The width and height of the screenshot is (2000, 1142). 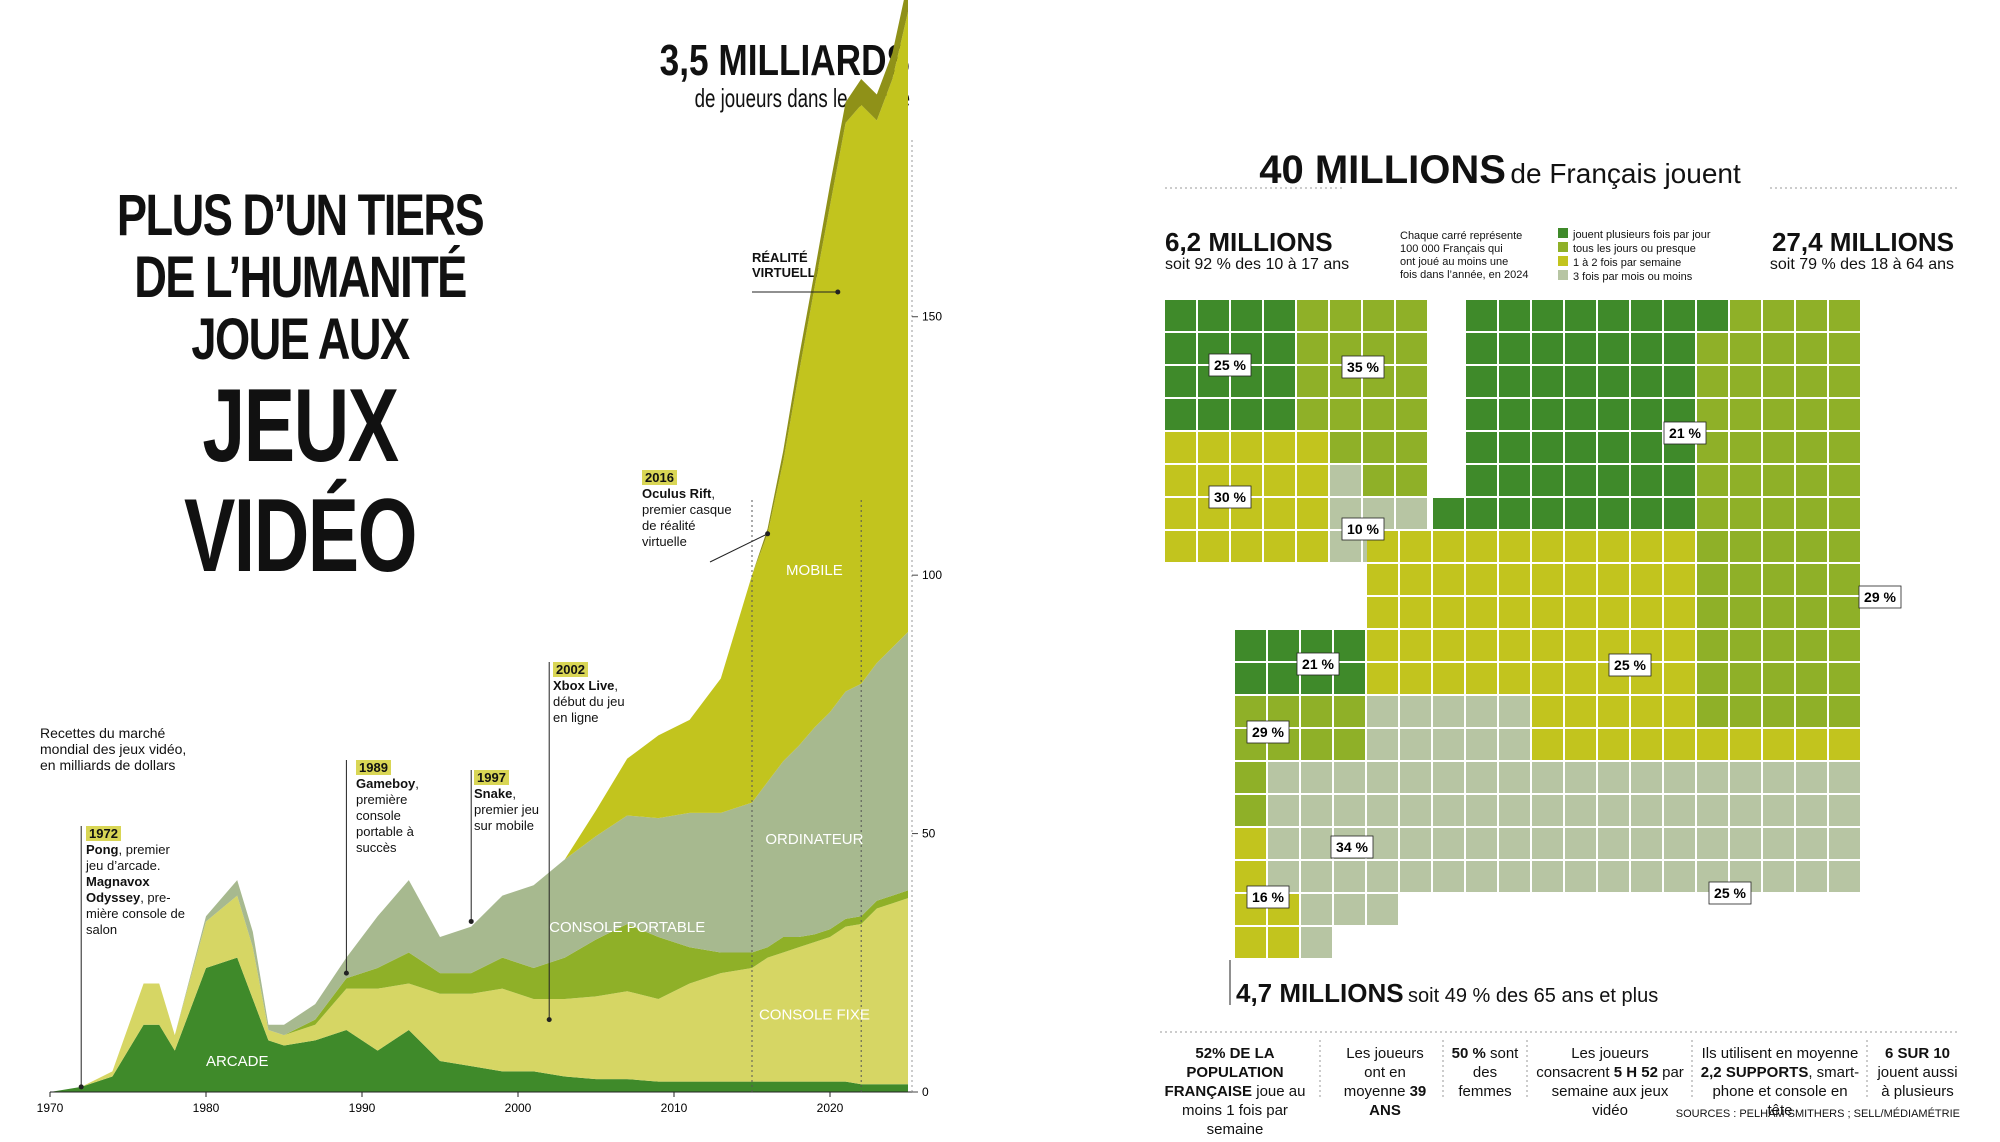 What do you see at coordinates (1634, 277) in the screenshot?
I see `legend-item-monthly: 3 fois par mois ou moins` at bounding box center [1634, 277].